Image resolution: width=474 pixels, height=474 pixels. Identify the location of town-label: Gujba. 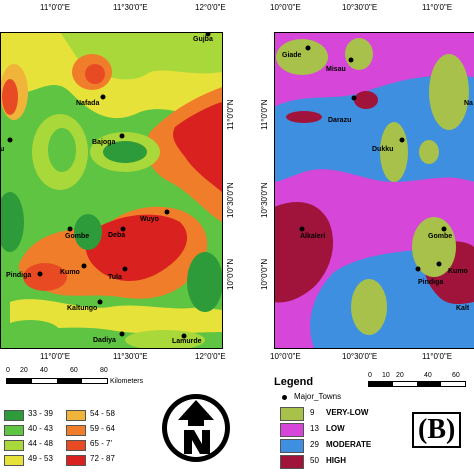
(203, 39).